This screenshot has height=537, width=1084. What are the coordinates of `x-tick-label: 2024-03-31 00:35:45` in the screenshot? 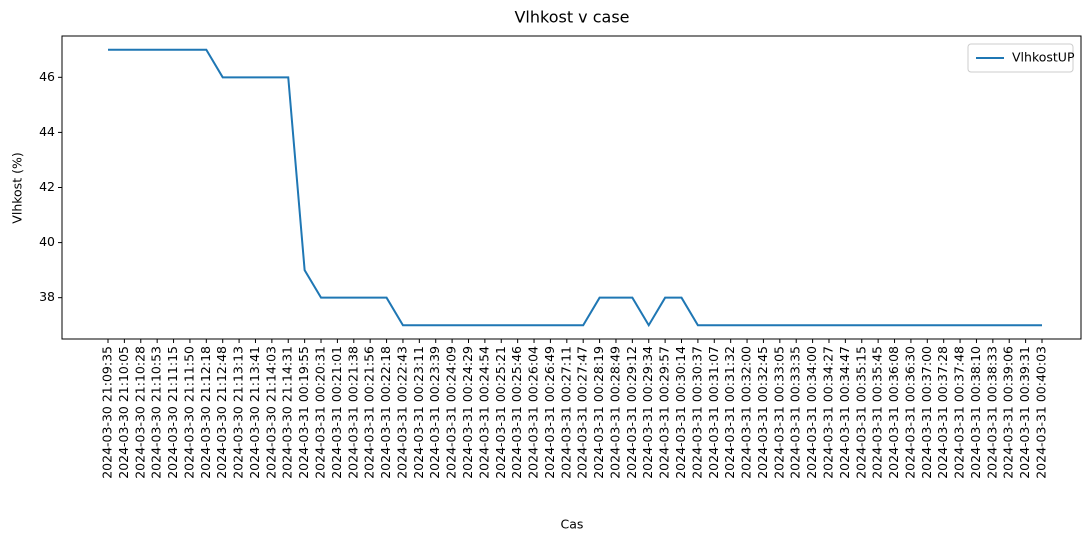 It's located at (877, 412).